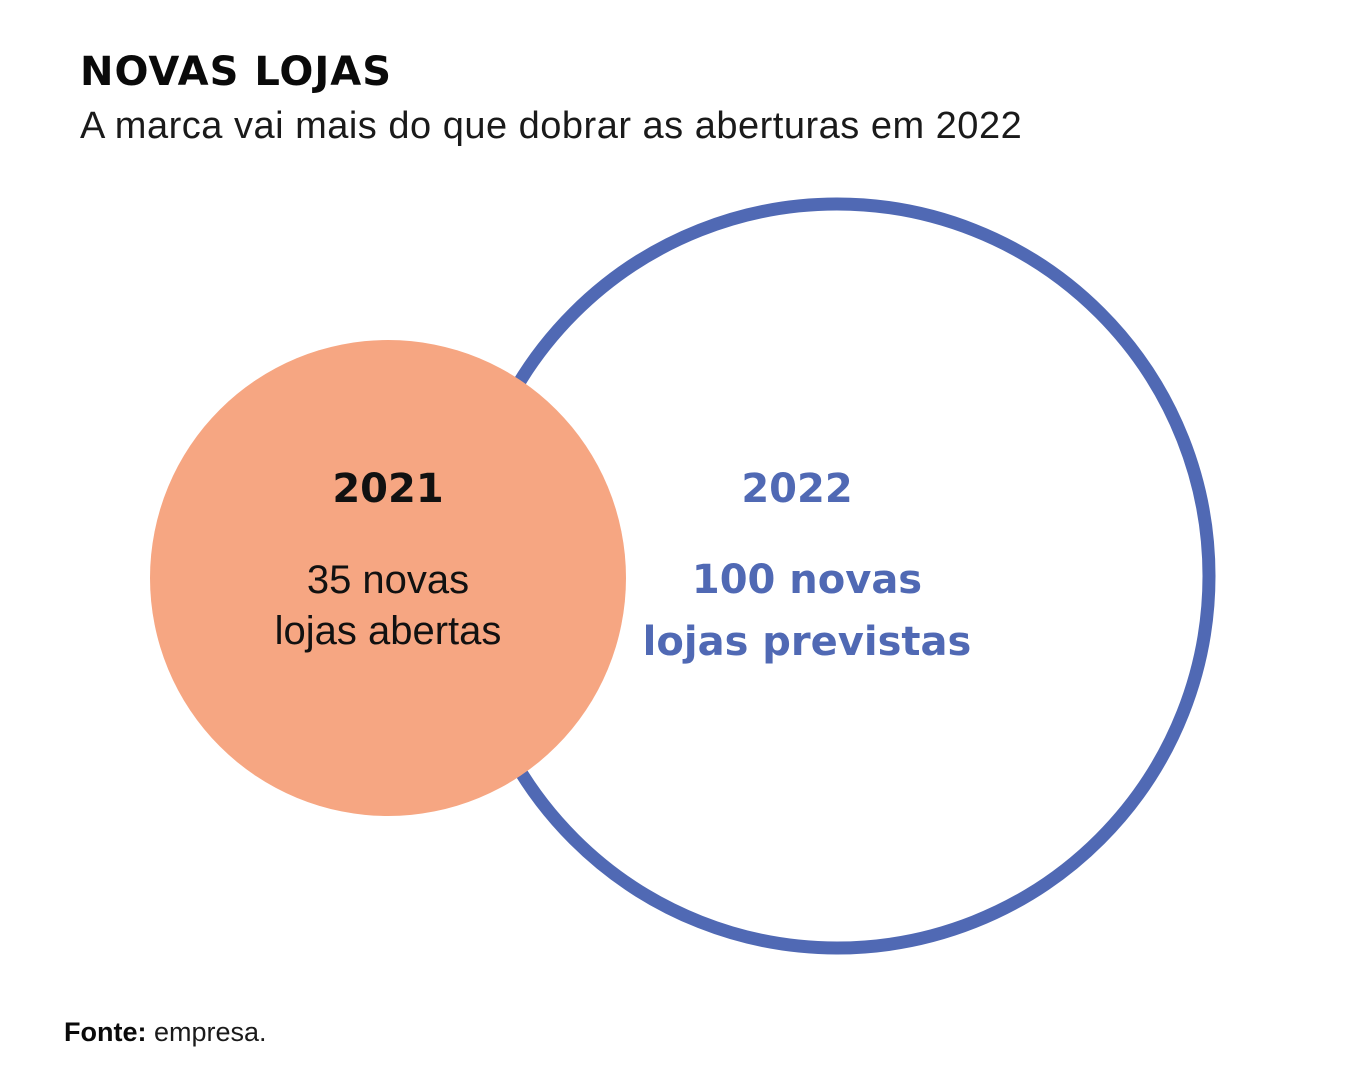 This screenshot has width=1365, height=1092. I want to click on year-2021-label: 2021, so click(387, 489).